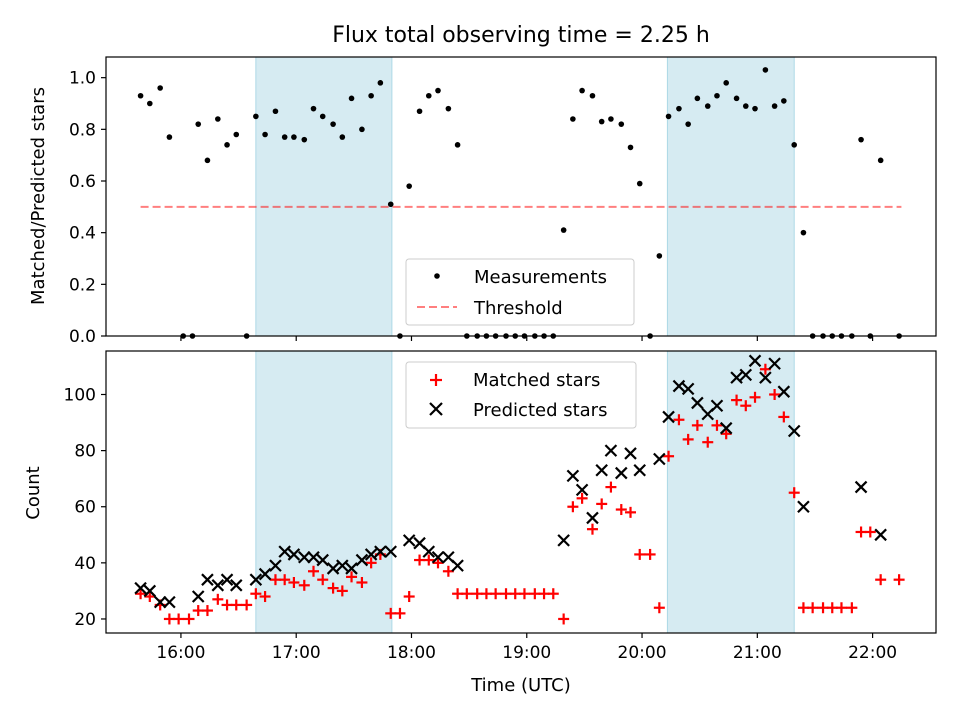 This screenshot has height=720, width=960. What do you see at coordinates (872, 653) in the screenshot?
I see `x-tick-label: 22:00` at bounding box center [872, 653].